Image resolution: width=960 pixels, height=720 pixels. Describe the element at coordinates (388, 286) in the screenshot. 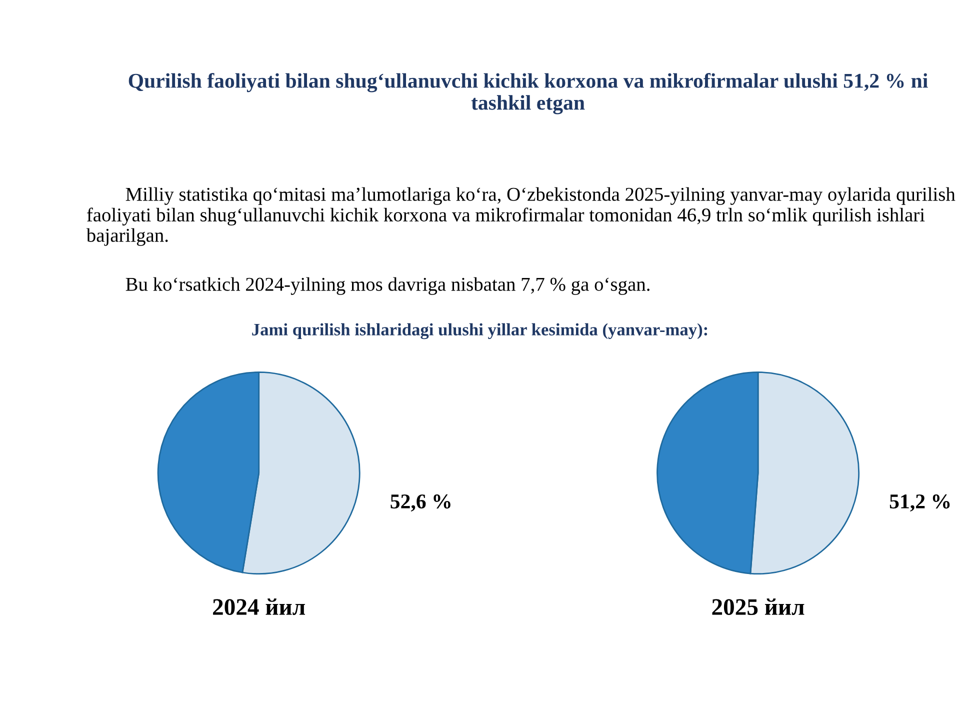

I see `text: Bu ko‘rsatkich 2024-yilning mos davriga nisbatan 7,7 % ga o‘sgan.` at that location.